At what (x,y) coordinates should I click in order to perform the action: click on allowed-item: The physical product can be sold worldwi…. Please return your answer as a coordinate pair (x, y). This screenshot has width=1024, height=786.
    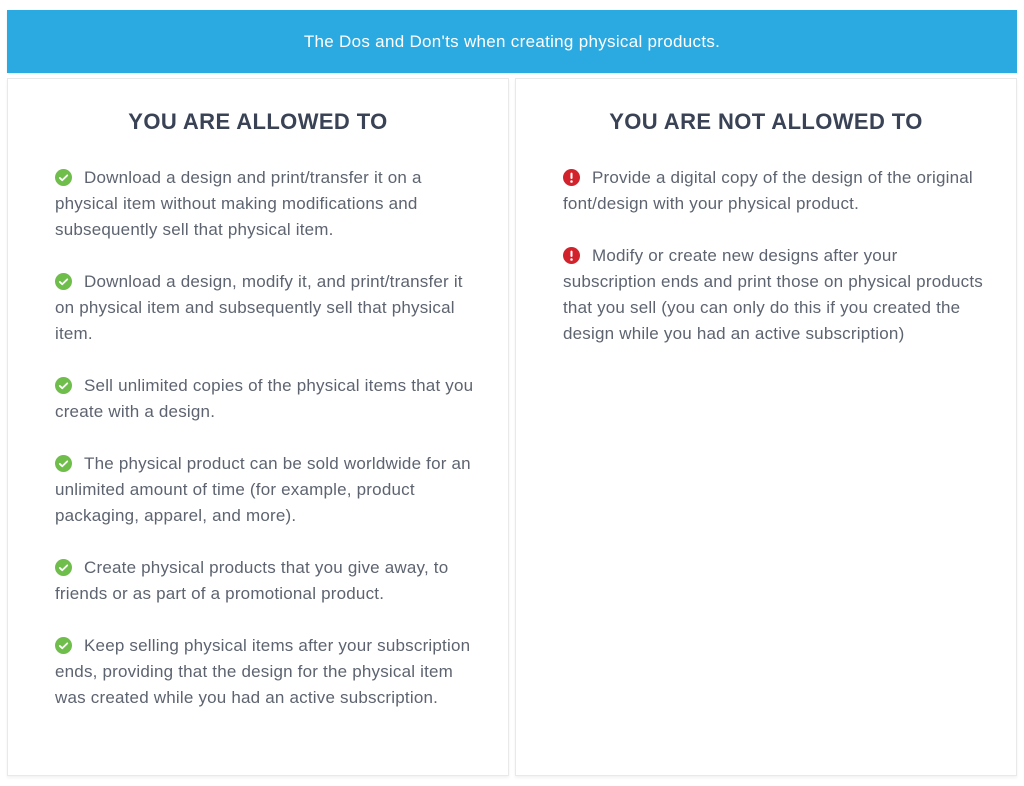
    Looking at the image, I should click on (269, 490).